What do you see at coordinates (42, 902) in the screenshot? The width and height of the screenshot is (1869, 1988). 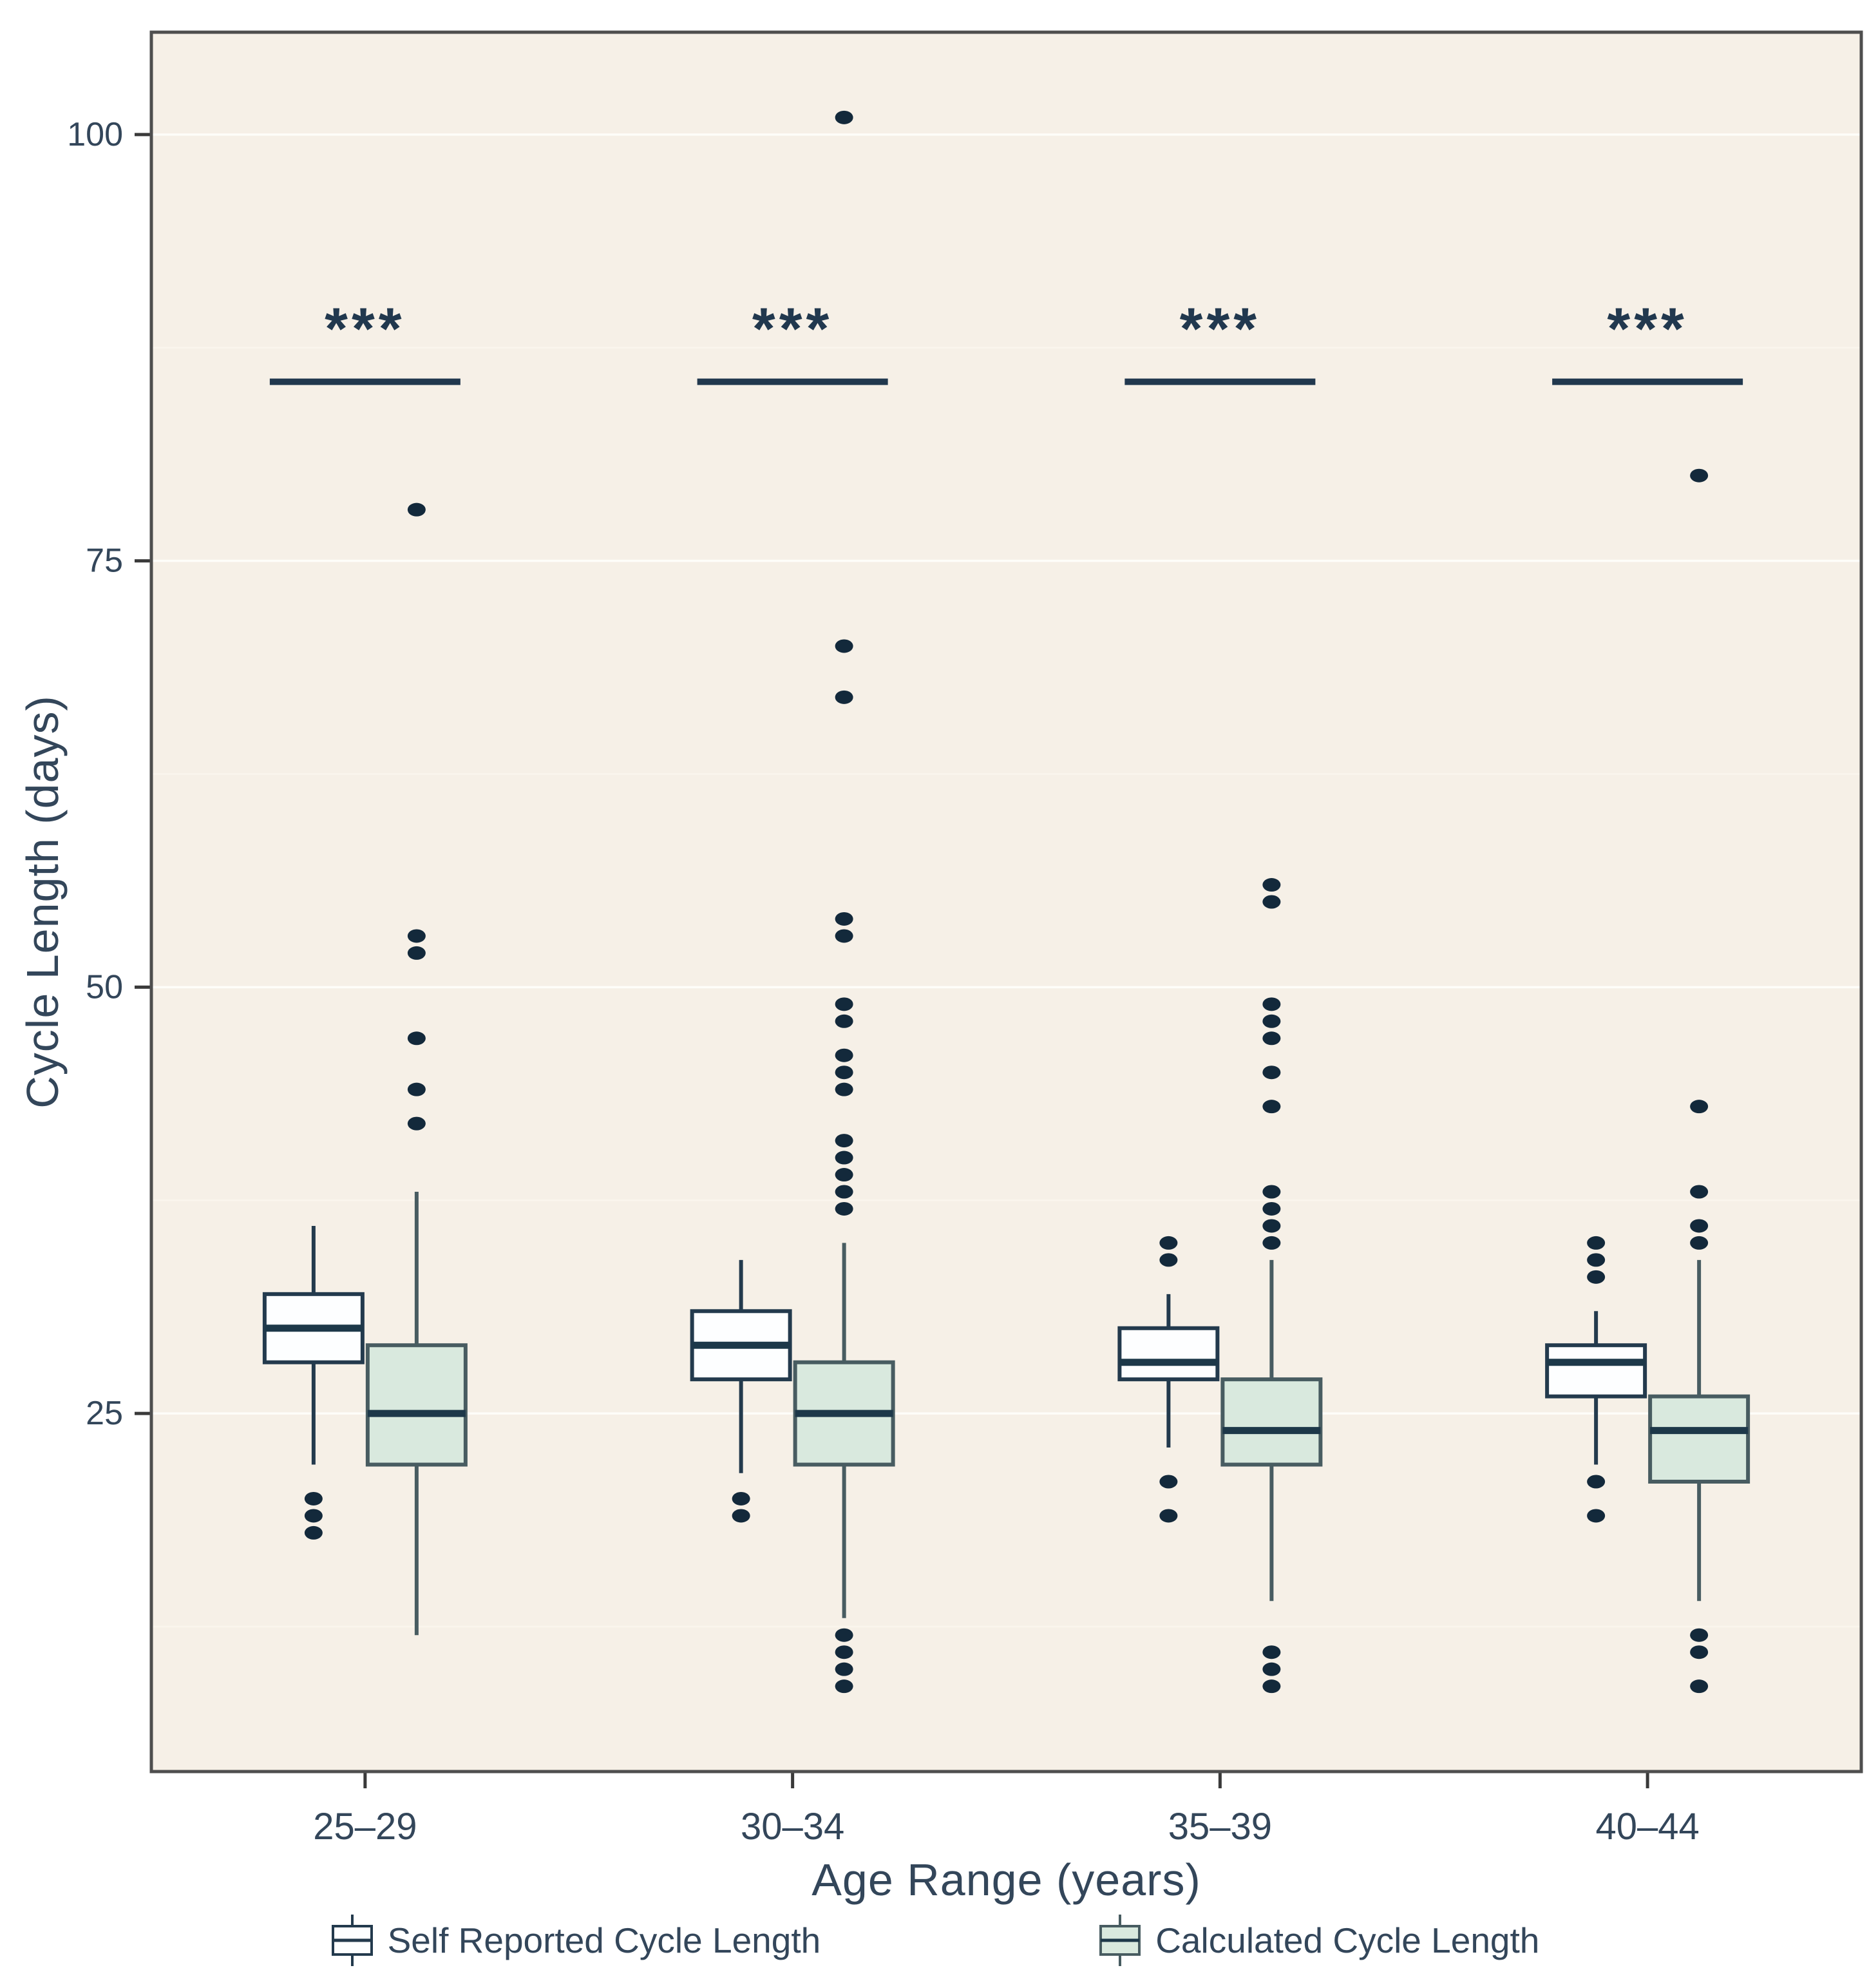 I see `y-axis-title: Cycle Length (days)` at bounding box center [42, 902].